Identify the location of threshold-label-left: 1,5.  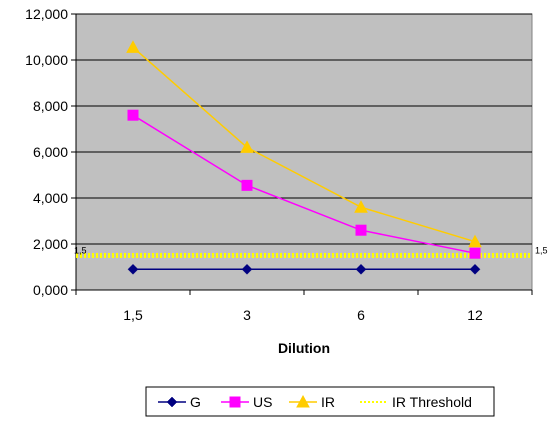
(80, 251).